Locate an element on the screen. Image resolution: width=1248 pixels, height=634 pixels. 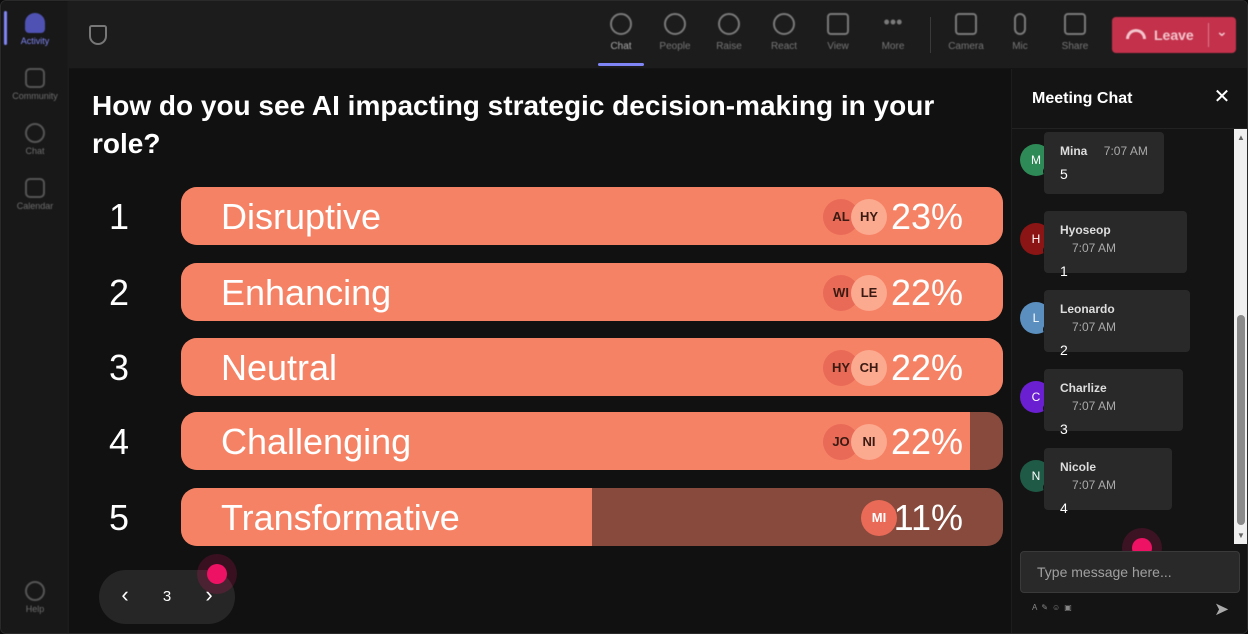
rail-label: Calendar is located at coordinates (35, 206).